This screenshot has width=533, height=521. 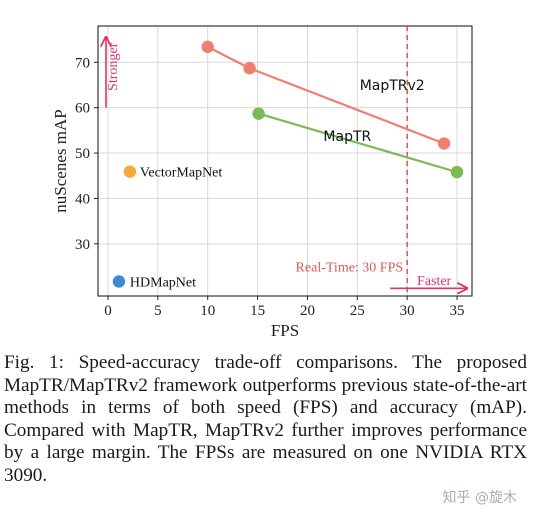 I want to click on y-tick-label: 40, so click(x=82, y=199).